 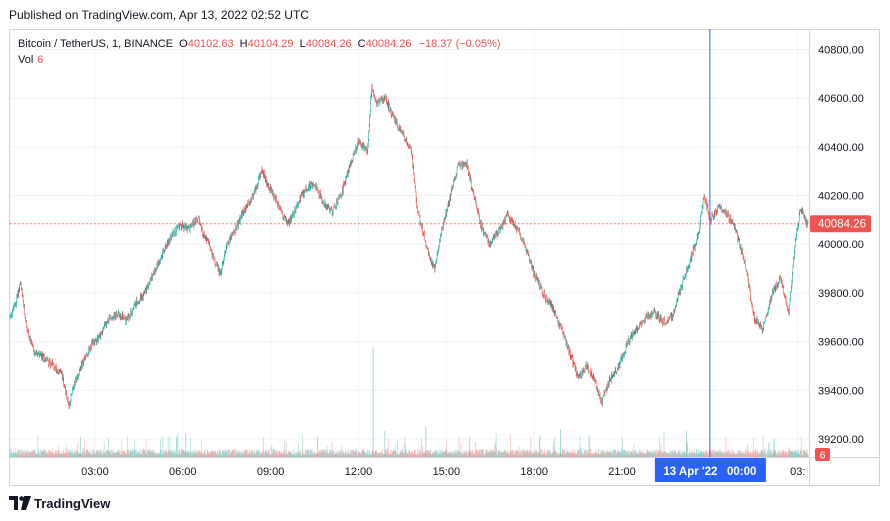 I want to click on tradingview-logo-icon, so click(x=20, y=503).